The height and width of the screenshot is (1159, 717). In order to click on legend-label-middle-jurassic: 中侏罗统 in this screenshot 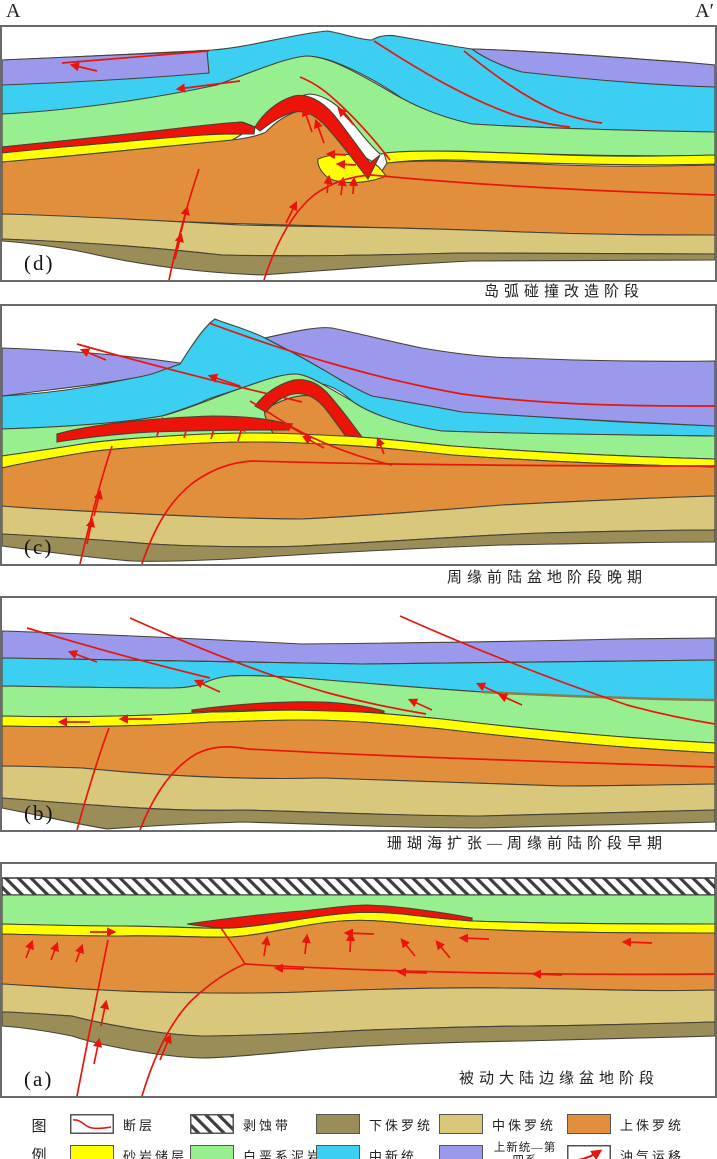, I will do `click(524, 1125)`.